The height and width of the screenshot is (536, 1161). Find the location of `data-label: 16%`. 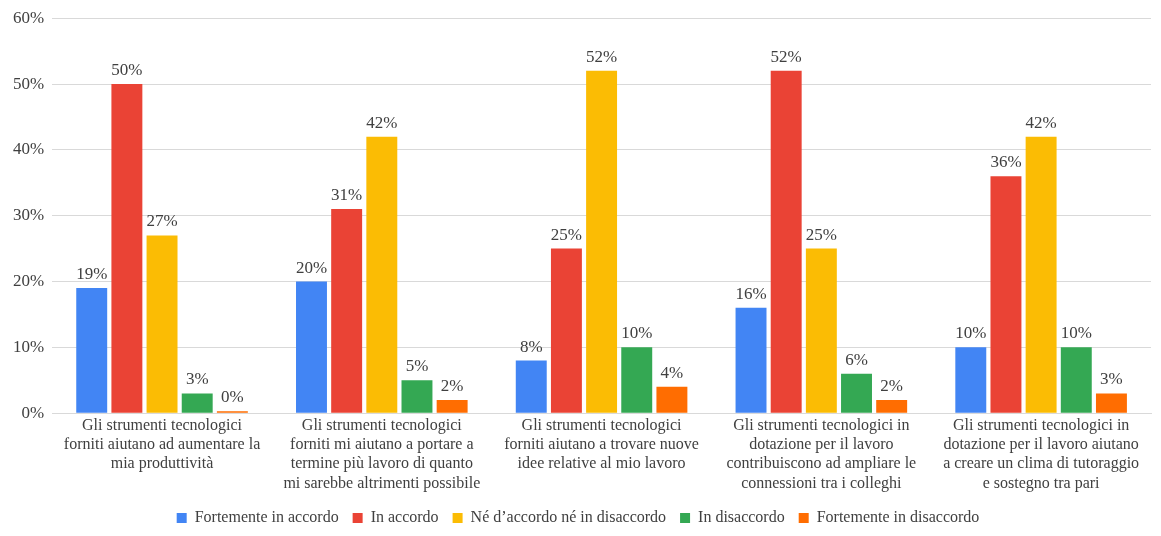

data-label: 16% is located at coordinates (751, 293).